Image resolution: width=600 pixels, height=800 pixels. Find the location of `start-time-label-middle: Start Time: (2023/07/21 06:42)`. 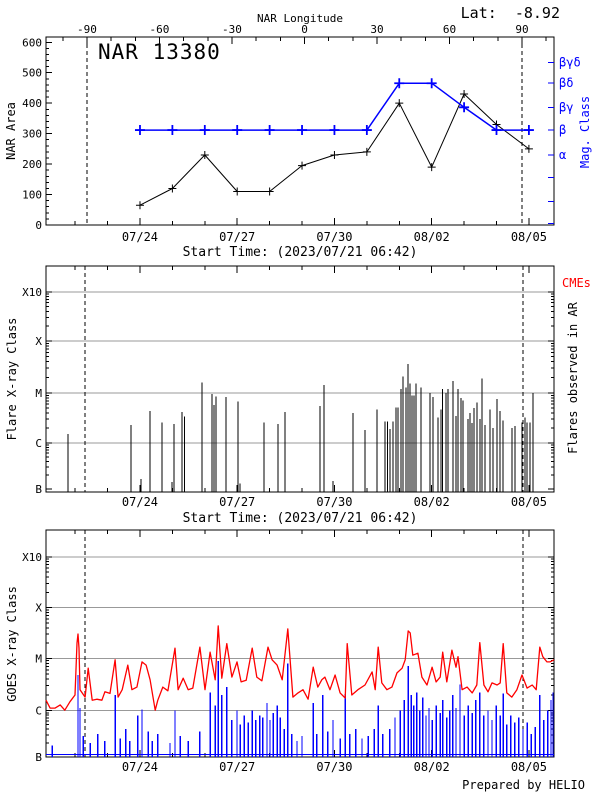

start-time-label-middle: Start Time: (2023/07/21 06:42) is located at coordinates (300, 518).